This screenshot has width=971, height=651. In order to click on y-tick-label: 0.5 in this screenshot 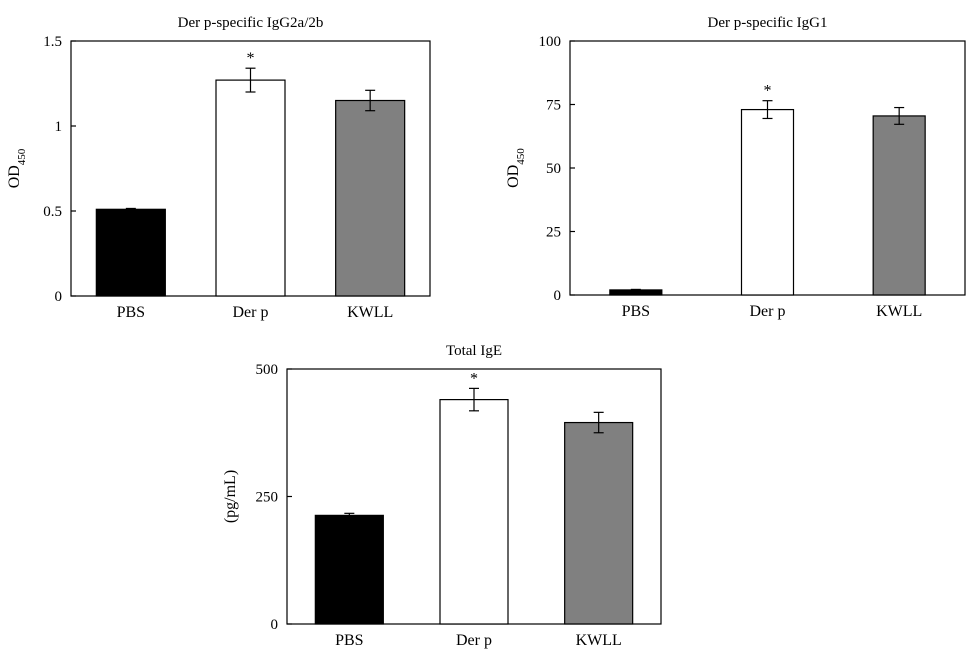, I will do `click(52, 212)`.